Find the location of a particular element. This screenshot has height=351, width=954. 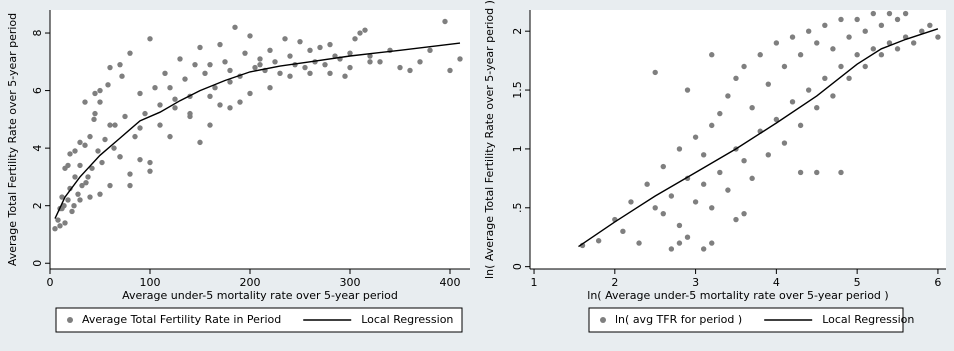

y-tick-label: 0 is located at coordinates (37, 263).